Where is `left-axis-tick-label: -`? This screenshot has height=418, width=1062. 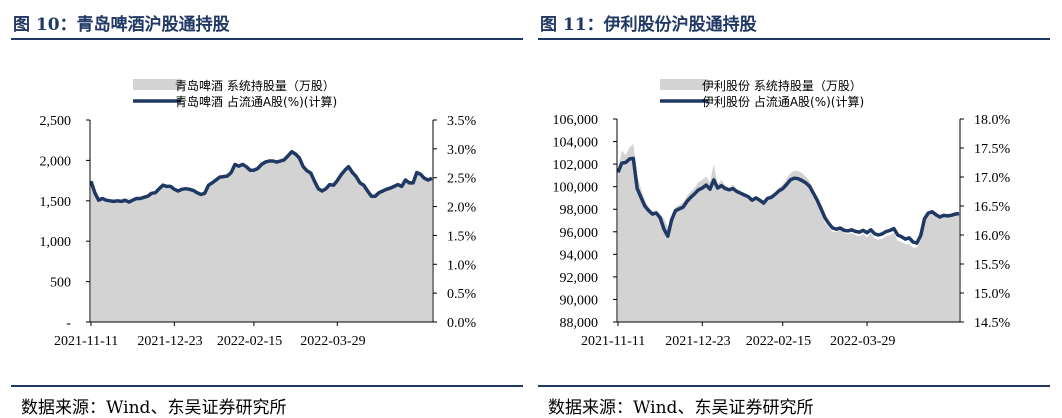
left-axis-tick-label: - is located at coordinates (68, 323).